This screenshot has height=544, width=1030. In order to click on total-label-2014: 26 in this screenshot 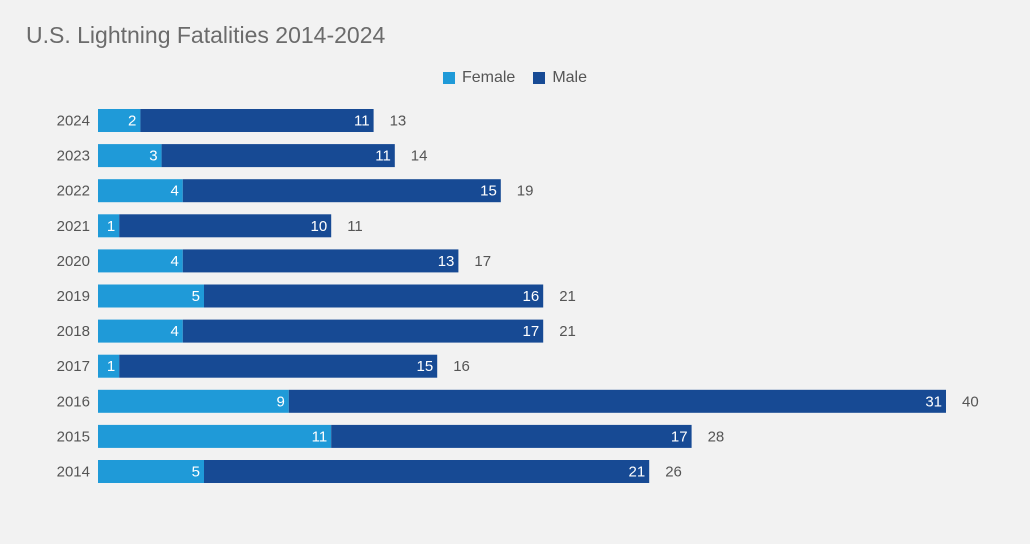, I will do `click(673, 472)`.